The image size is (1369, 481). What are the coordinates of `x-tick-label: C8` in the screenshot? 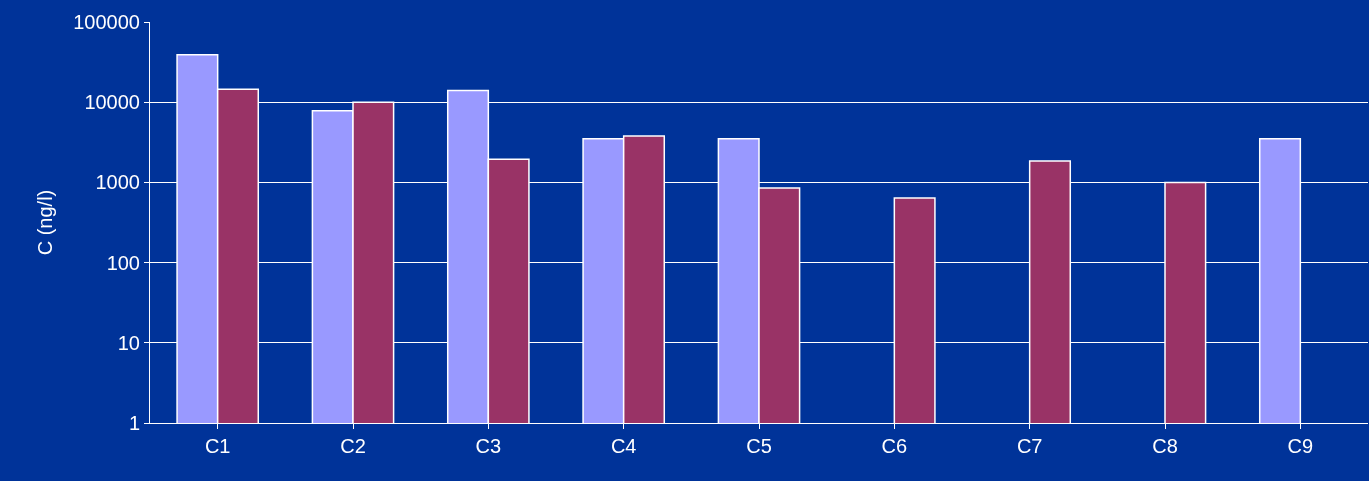 It's located at (1165, 446).